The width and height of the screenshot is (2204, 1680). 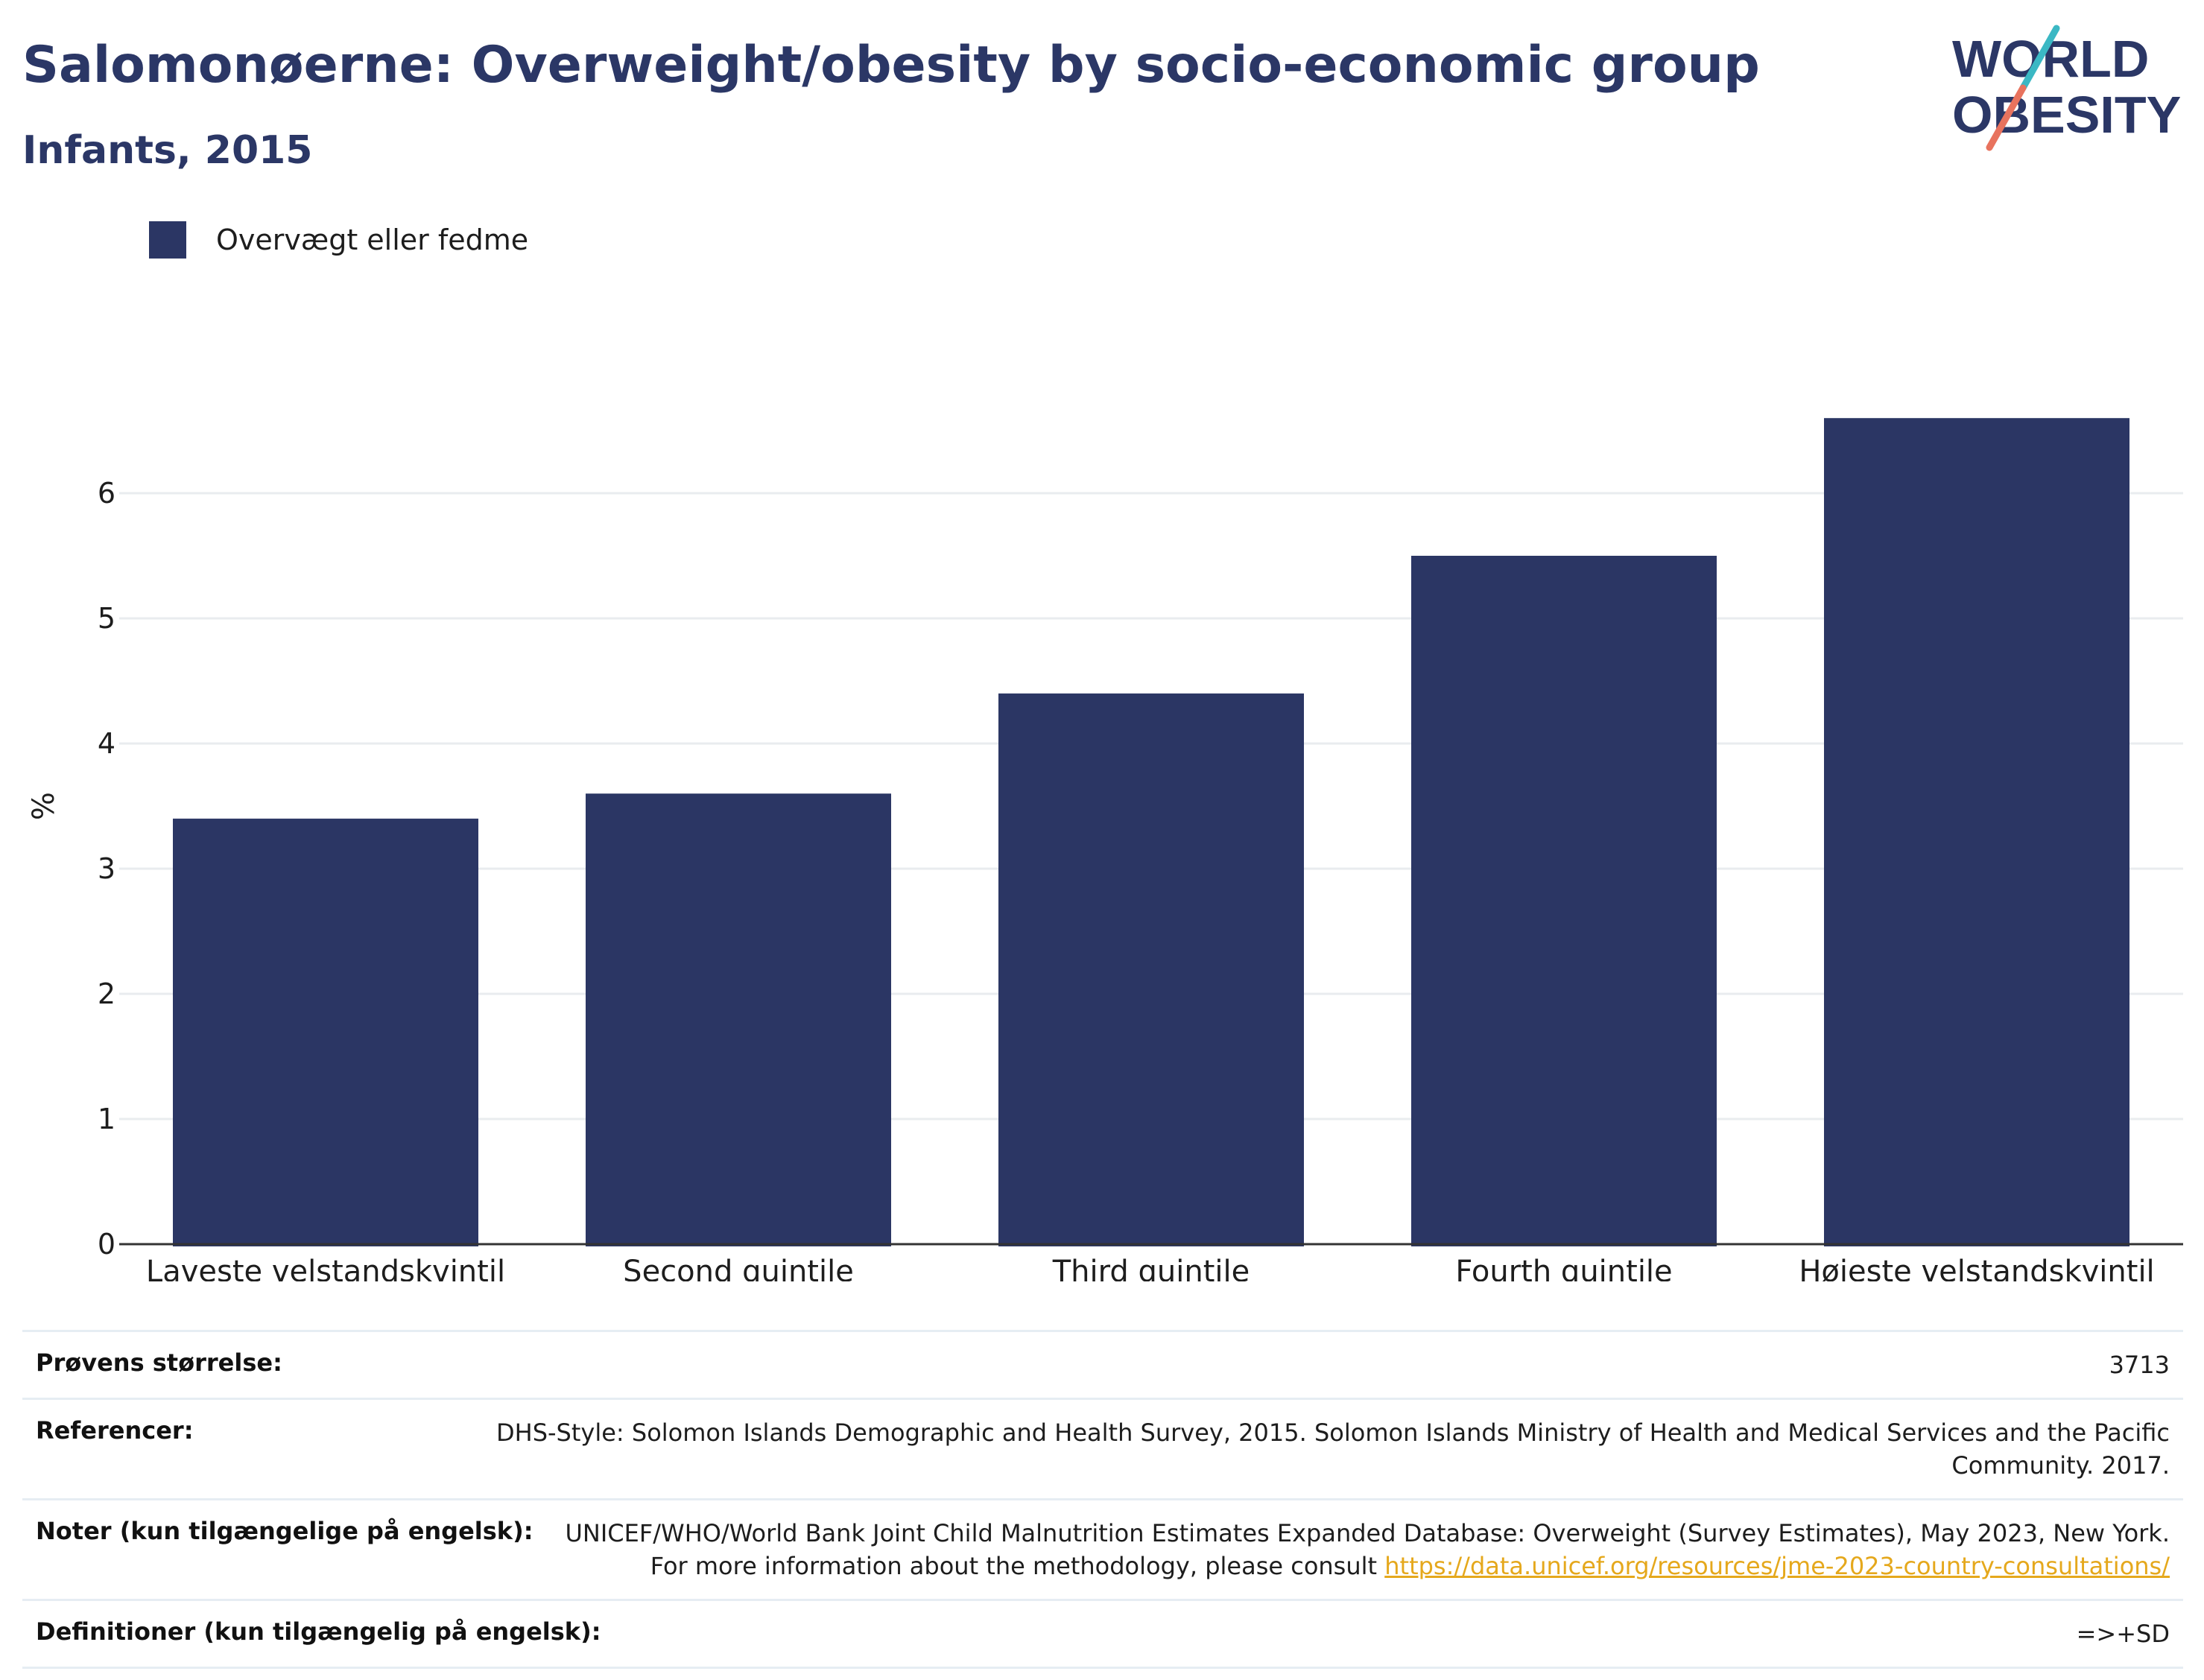 What do you see at coordinates (738, 1268) in the screenshot?
I see `x-tick-label: Second quintile` at bounding box center [738, 1268].